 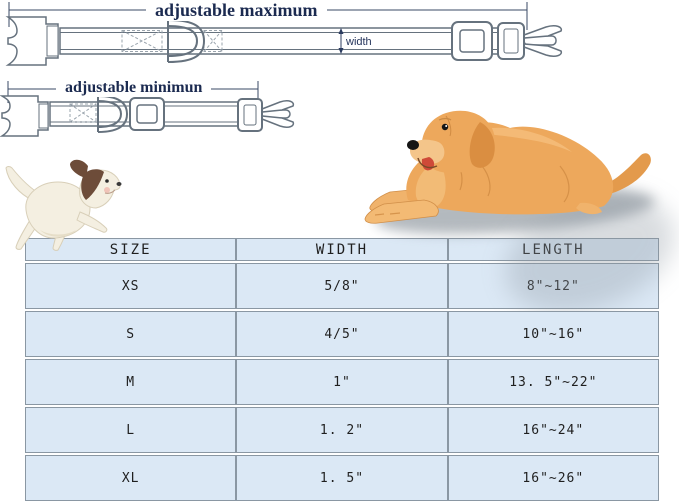 I want to click on length-cell: 16"~24", so click(x=553, y=430).